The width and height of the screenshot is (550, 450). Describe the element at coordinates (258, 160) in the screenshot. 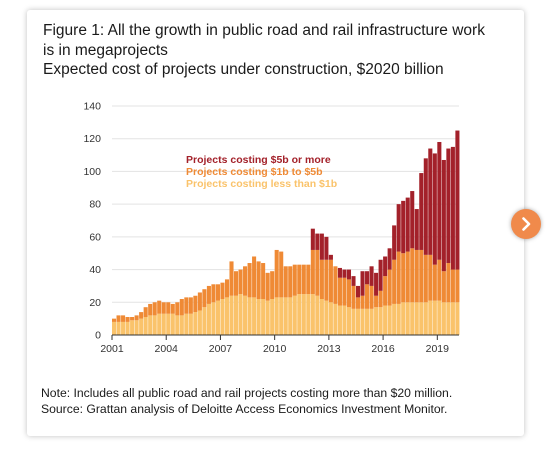

I see `legend-entry-series-2: Projects costing $5b or more` at that location.